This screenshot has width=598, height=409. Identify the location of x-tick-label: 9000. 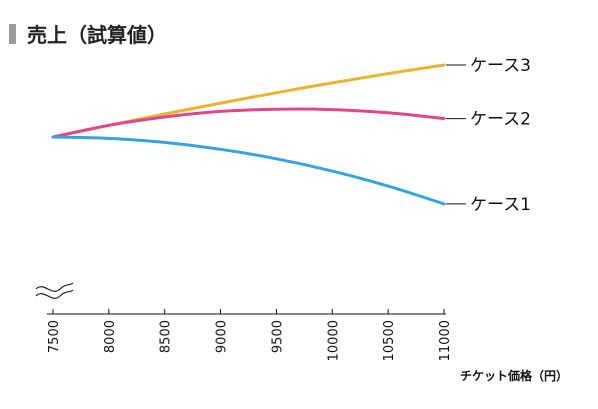
(222, 336).